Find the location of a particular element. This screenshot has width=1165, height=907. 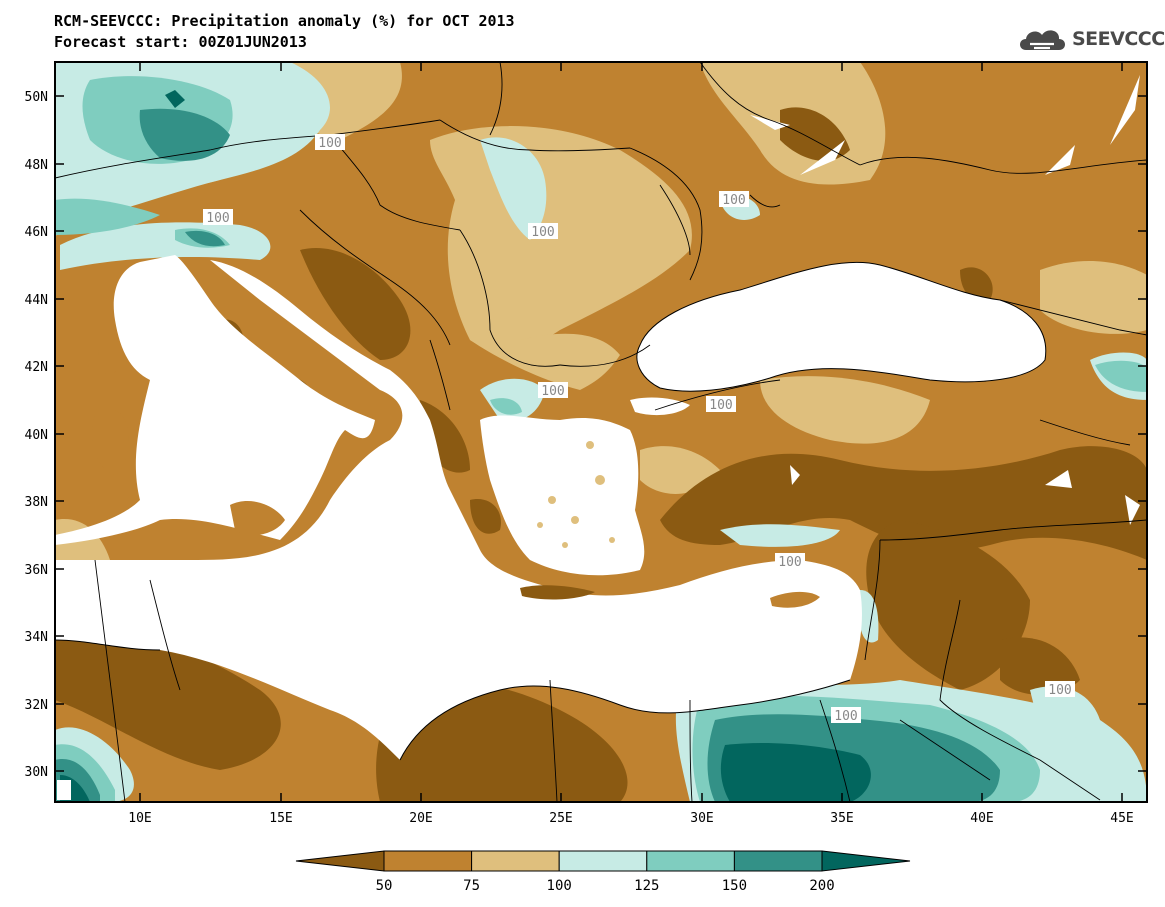

seevccc-logo: SEEVCCC is located at coordinates (1090, 39).